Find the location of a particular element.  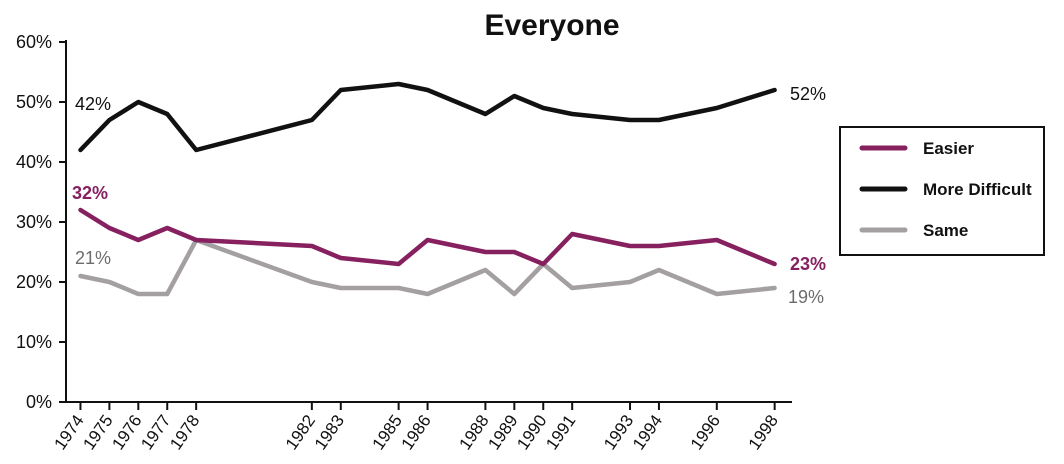

series-start-label: 21% is located at coordinates (93, 258).